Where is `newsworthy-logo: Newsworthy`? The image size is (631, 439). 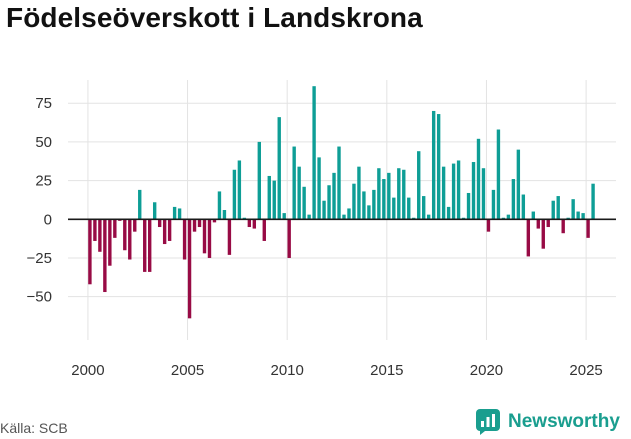 newsworthy-logo: Newsworthy is located at coordinates (547, 422).